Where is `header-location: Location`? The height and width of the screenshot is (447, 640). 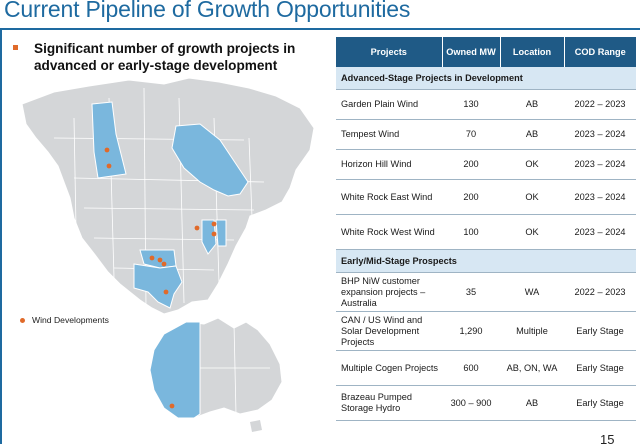
header-location: Location is located at coordinates (532, 52).